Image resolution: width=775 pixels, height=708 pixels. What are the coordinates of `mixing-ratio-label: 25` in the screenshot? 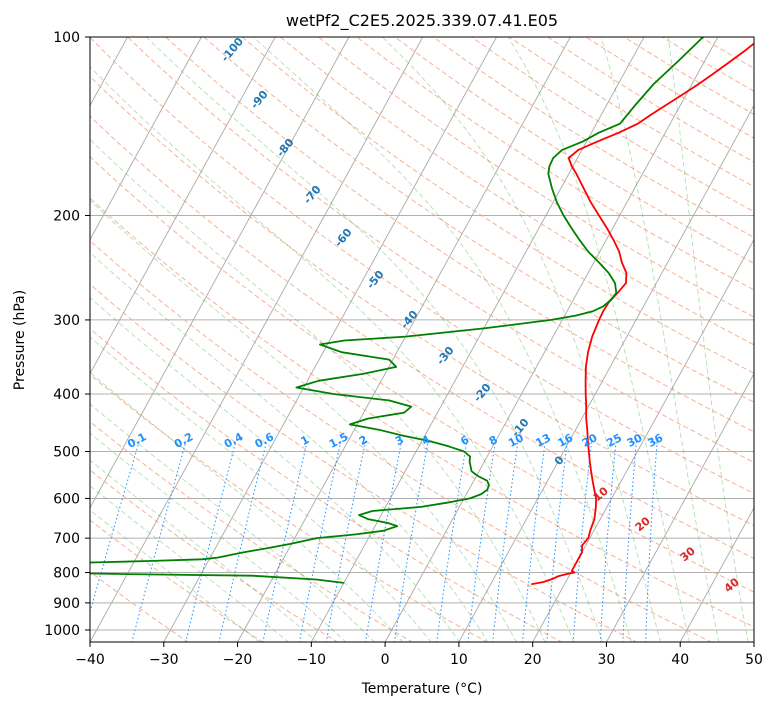 It's located at (614, 440).